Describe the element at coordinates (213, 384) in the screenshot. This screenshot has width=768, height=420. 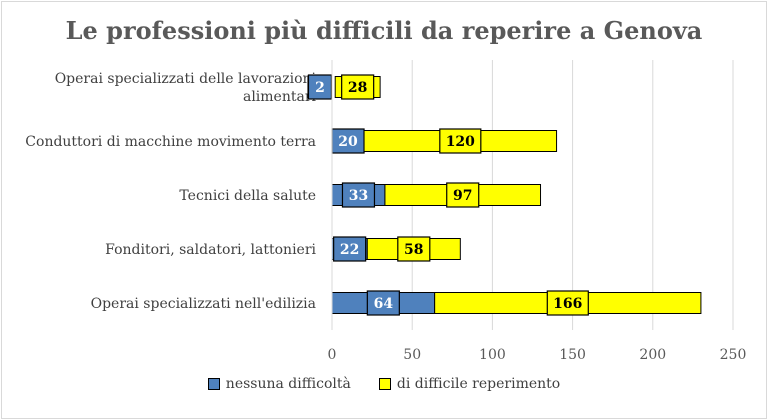
I see `legend-swatch-nessuna-difficolta` at that location.